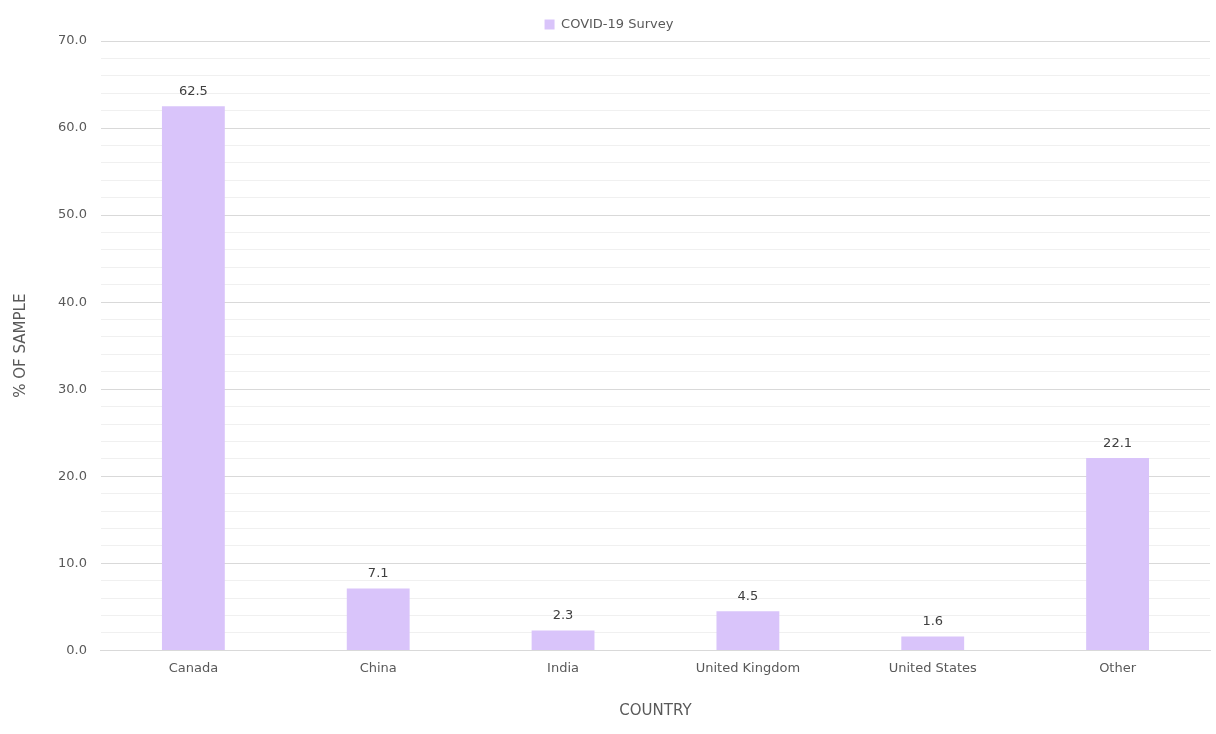 Image resolution: width=1216 pixels, height=734 pixels. Describe the element at coordinates (72, 214) in the screenshot. I see `y-tick-label: 50.0` at that location.